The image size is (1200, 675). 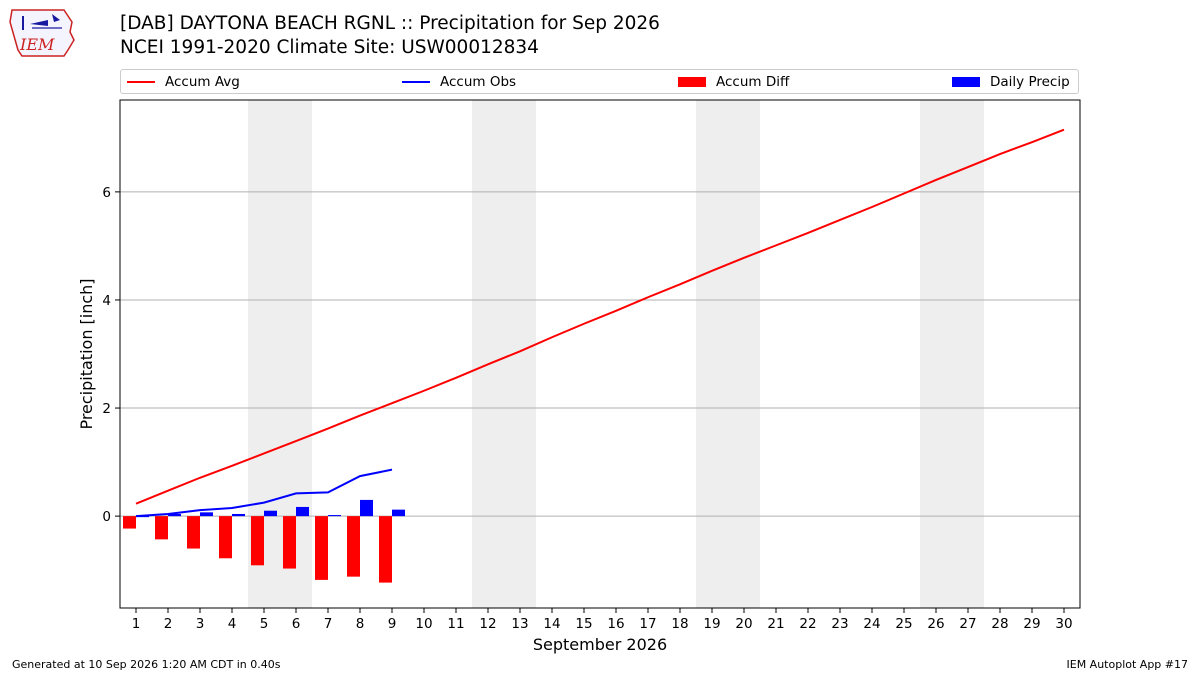 What do you see at coordinates (753, 82) in the screenshot?
I see `legend-label: Accum Diff` at bounding box center [753, 82].